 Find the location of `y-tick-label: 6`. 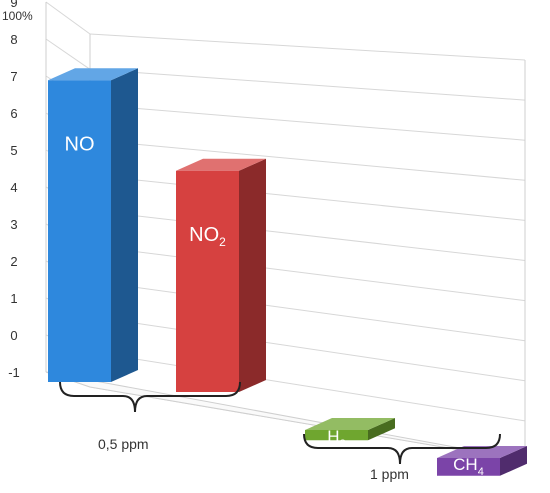

y-tick-label: 6 is located at coordinates (13, 113).